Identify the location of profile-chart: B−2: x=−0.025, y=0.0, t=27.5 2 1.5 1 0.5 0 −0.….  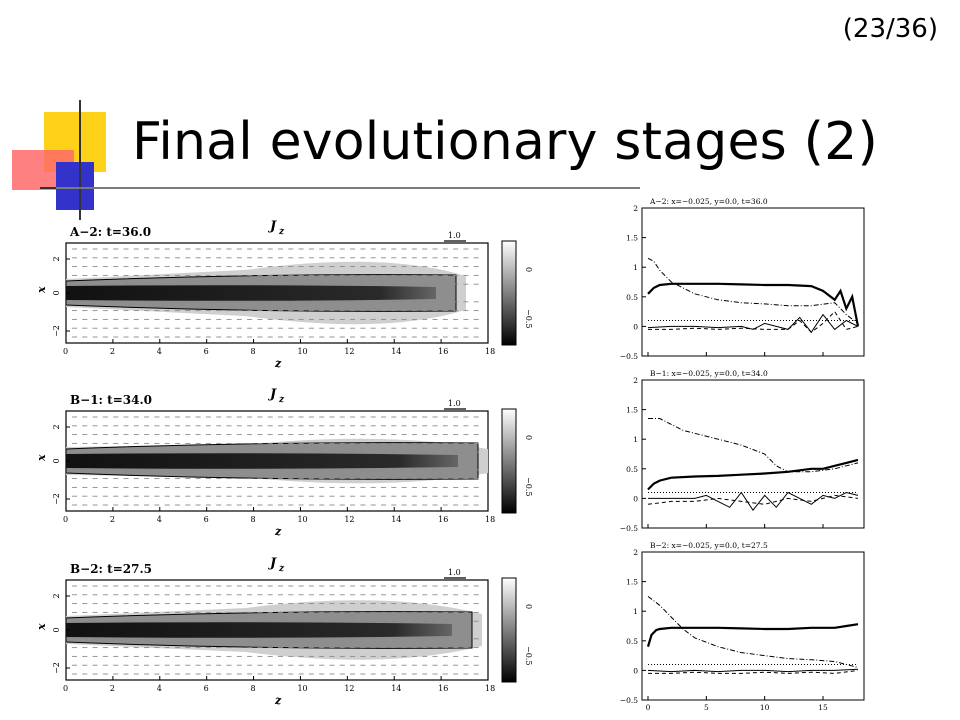
(742, 628).